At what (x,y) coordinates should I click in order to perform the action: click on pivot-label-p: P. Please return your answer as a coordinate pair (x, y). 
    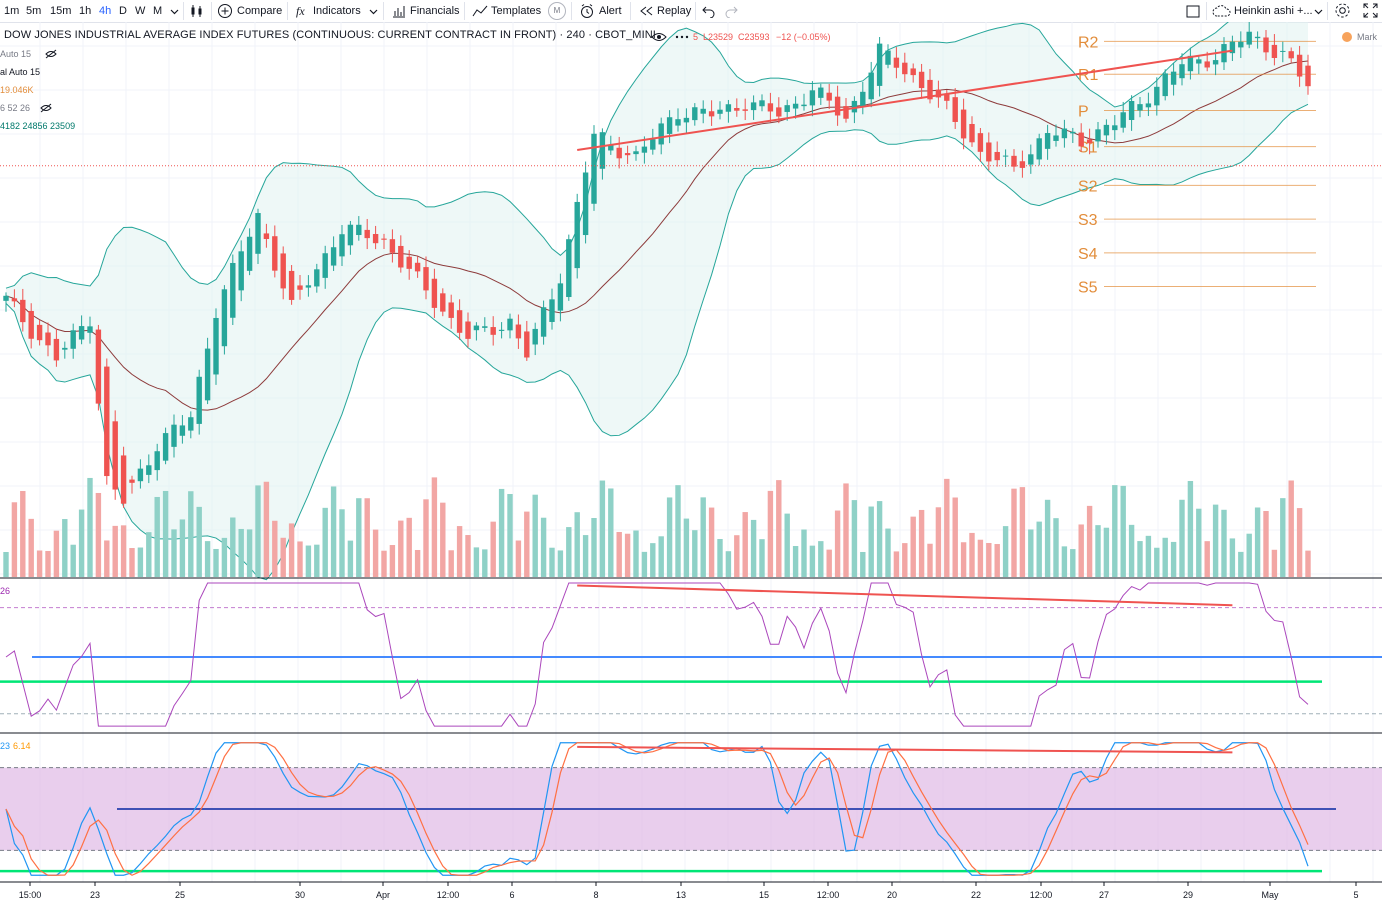
    Looking at the image, I should click on (1083, 111).